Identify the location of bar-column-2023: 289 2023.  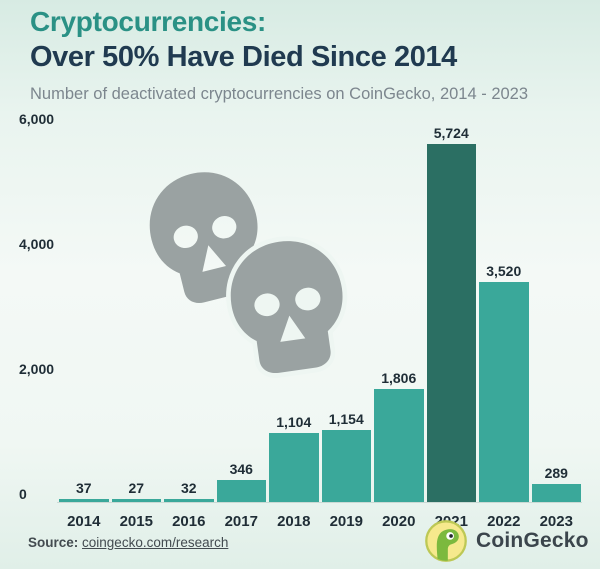
(556, 316).